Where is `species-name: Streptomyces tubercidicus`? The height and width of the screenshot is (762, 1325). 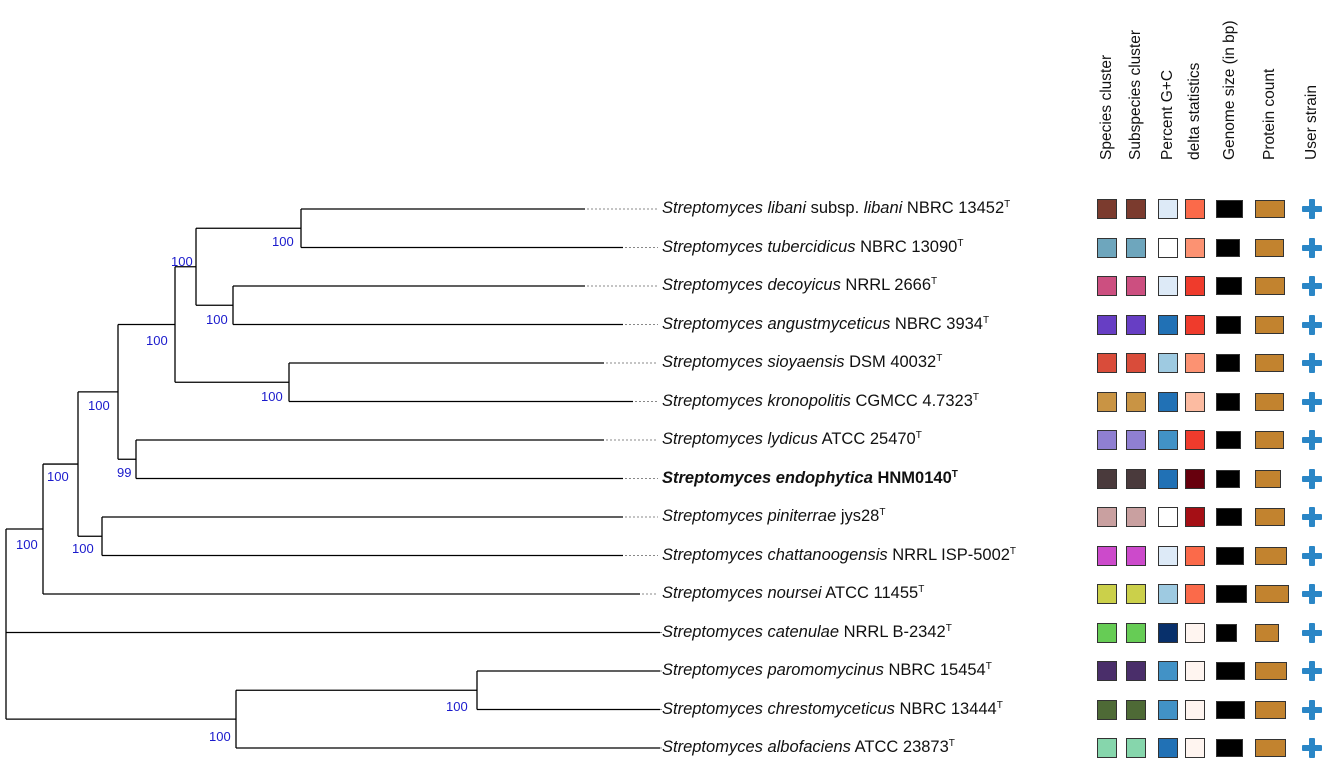 species-name: Streptomyces tubercidicus is located at coordinates (759, 246).